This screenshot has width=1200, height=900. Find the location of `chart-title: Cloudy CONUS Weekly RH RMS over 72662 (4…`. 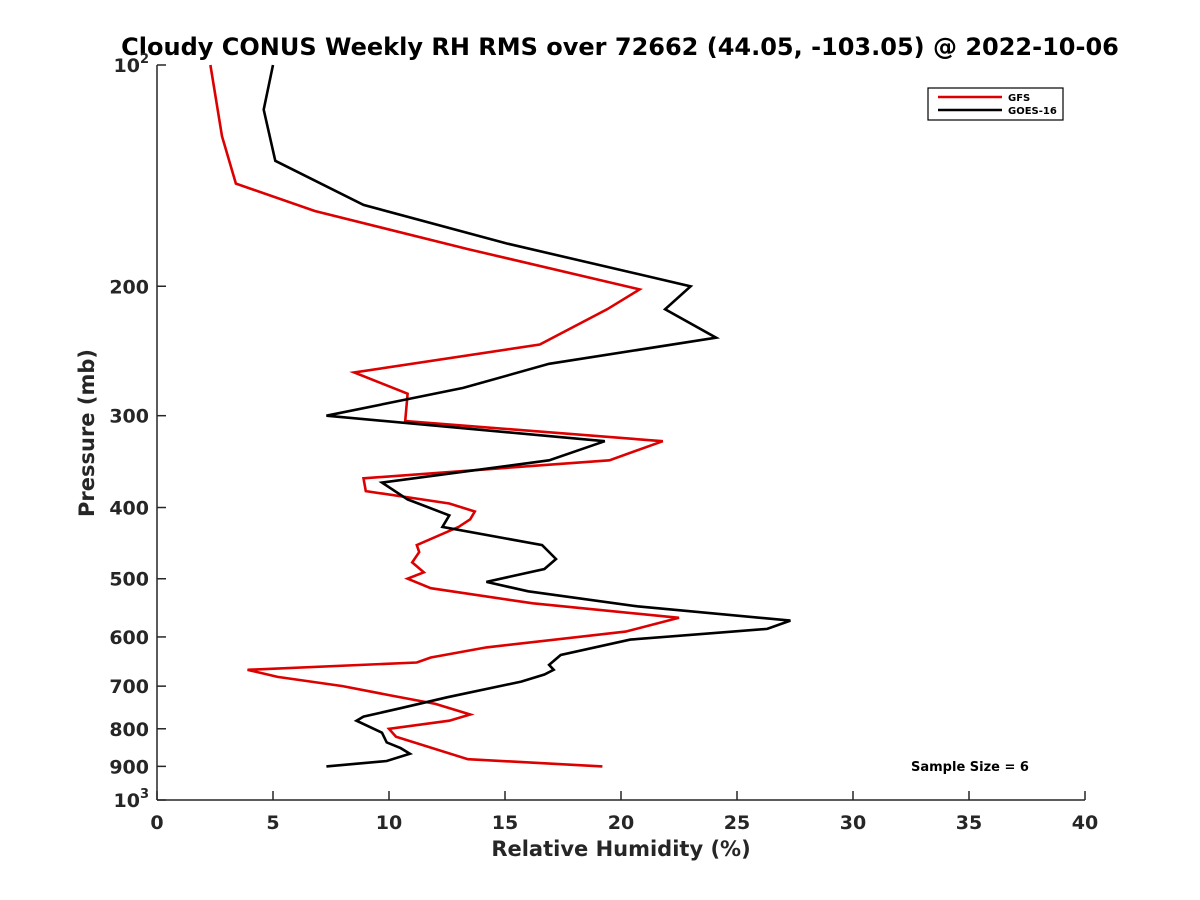

chart-title: Cloudy CONUS Weekly RH RMS over 72662 (4… is located at coordinates (620, 47).